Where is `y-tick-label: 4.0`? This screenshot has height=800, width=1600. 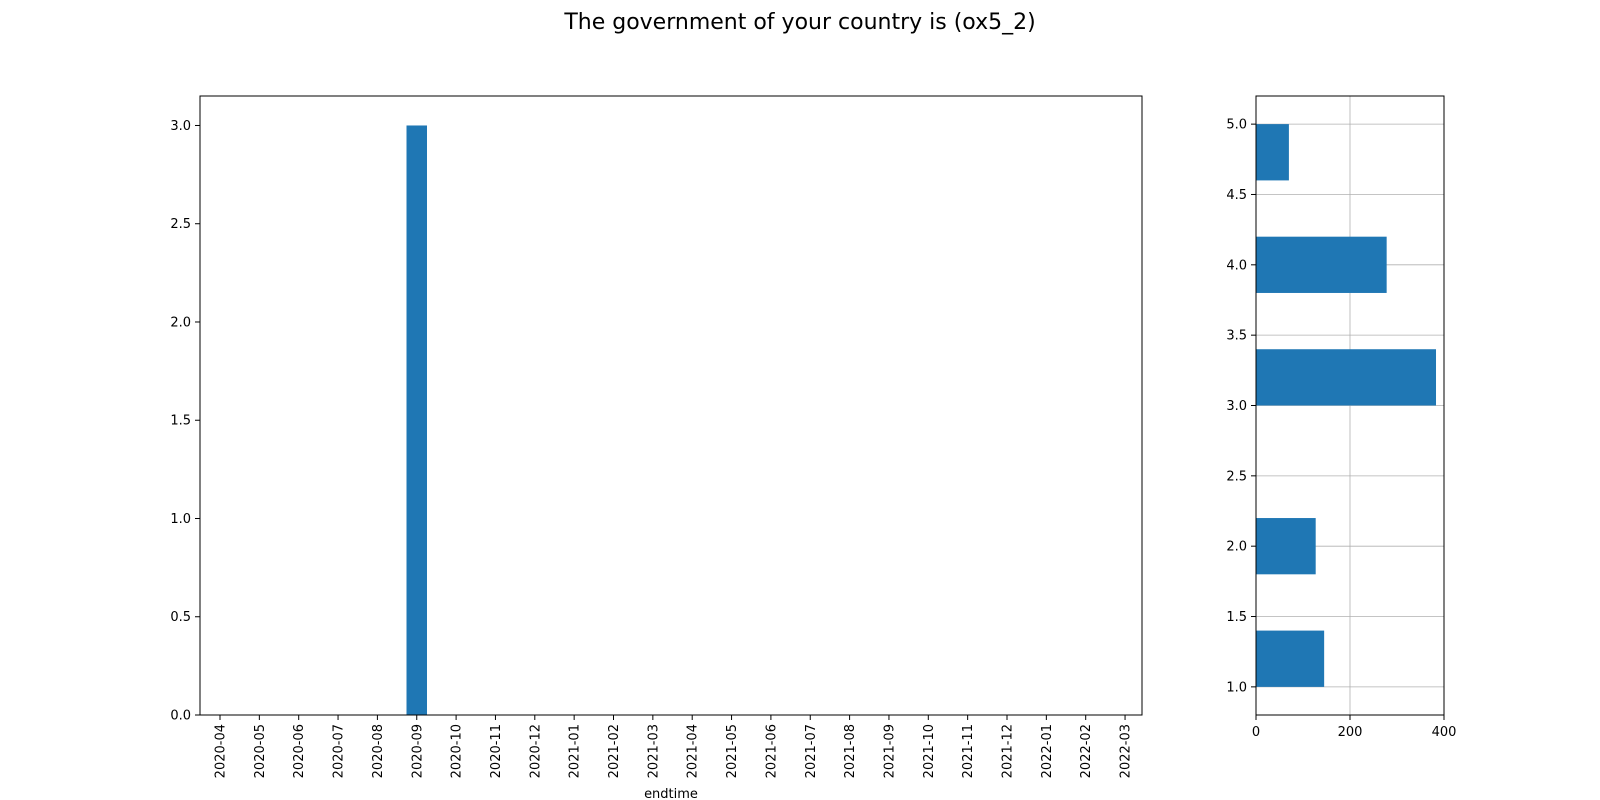 y-tick-label: 4.0 is located at coordinates (1236, 265).